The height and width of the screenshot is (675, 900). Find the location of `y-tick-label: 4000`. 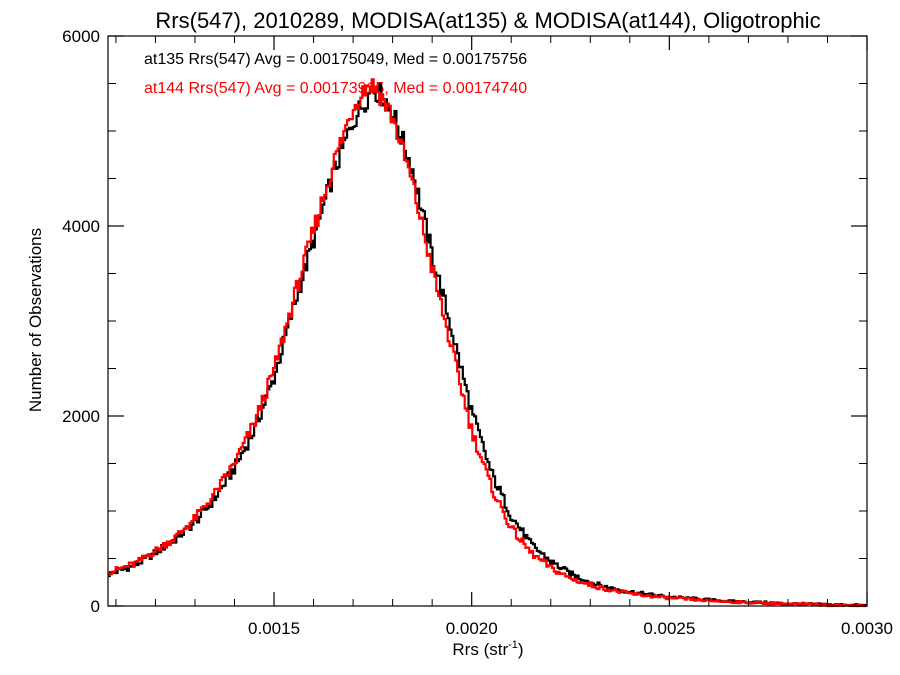

y-tick-label: 4000 is located at coordinates (81, 226).